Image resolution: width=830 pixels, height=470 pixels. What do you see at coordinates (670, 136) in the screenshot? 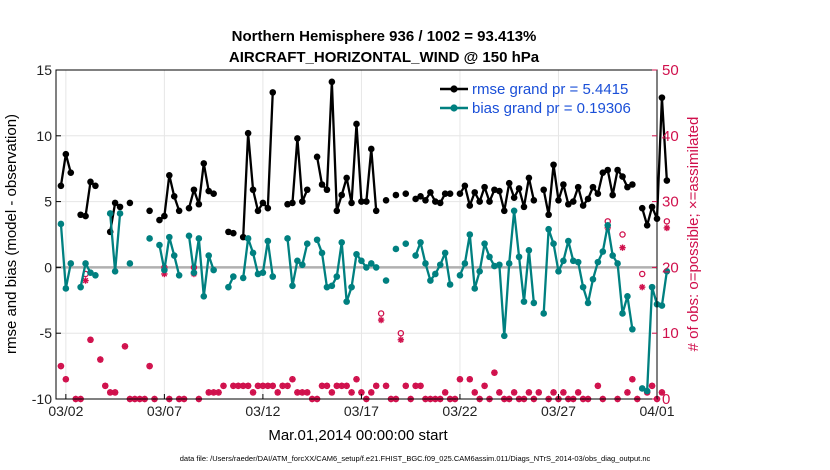
I see `y2-tick-label: 40` at bounding box center [670, 136].